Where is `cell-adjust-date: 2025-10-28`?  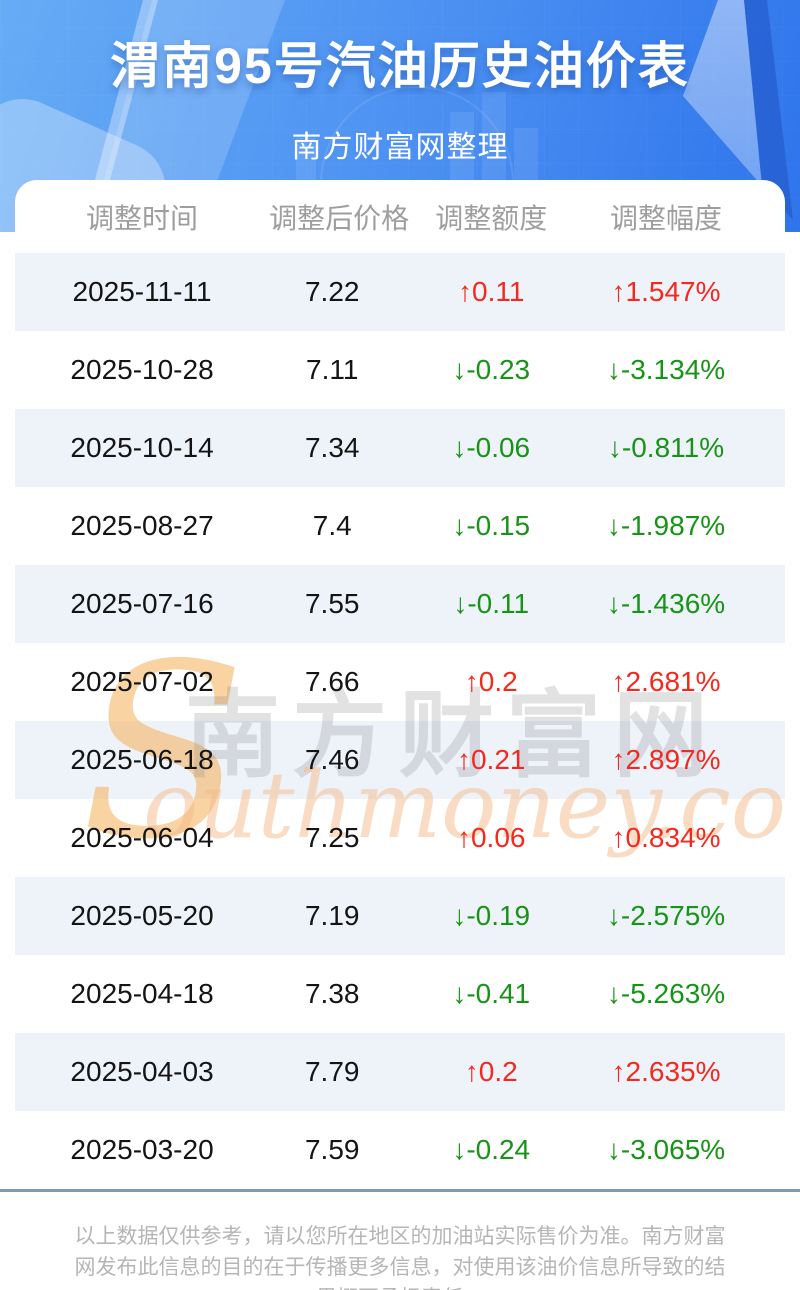
cell-adjust-date: 2025-10-28 is located at coordinates (142, 369).